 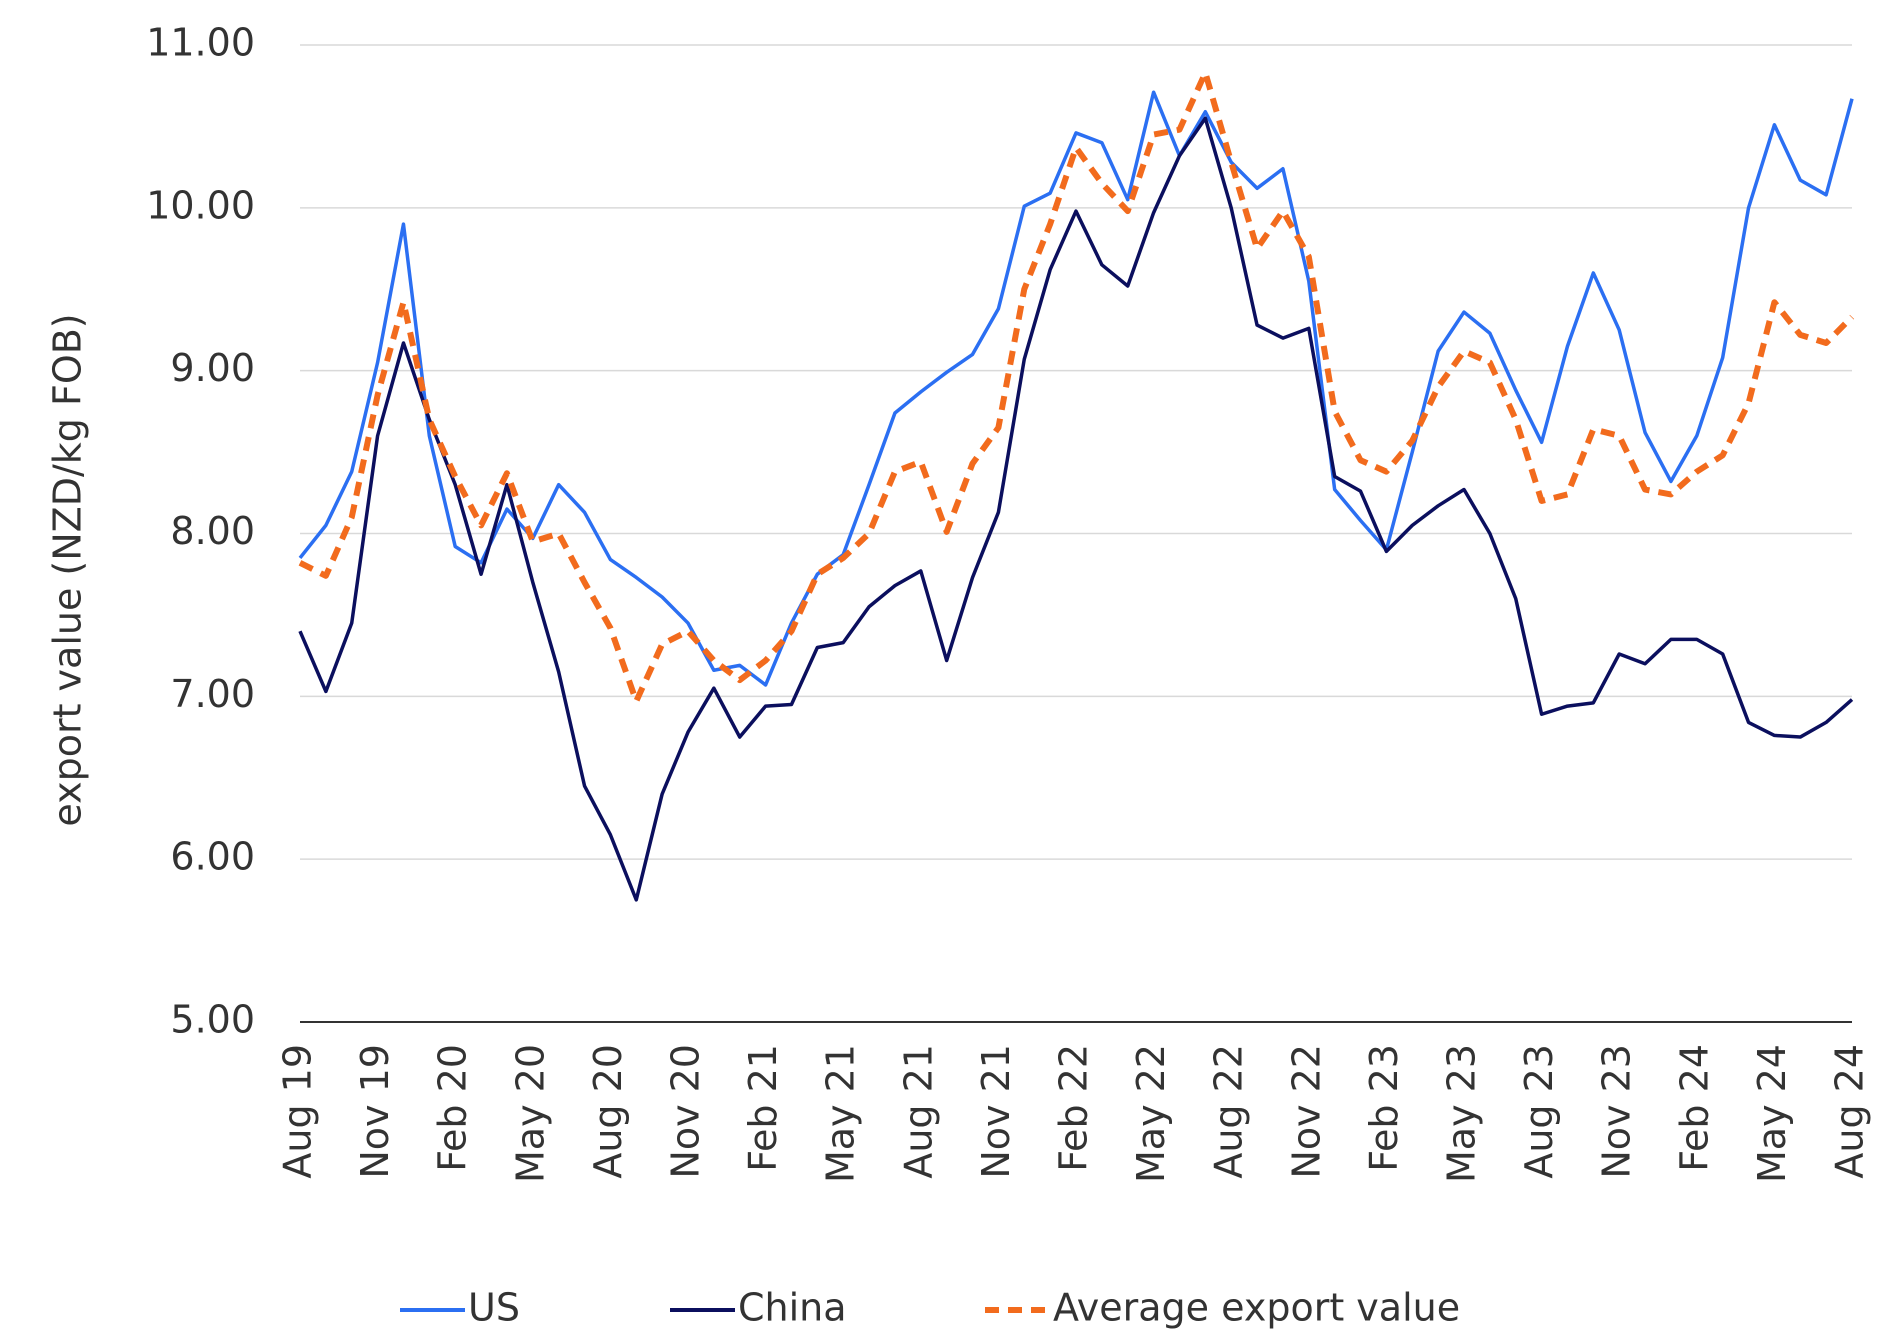 I want to click on x-tick-label: May 24, so click(x=1772, y=1113).